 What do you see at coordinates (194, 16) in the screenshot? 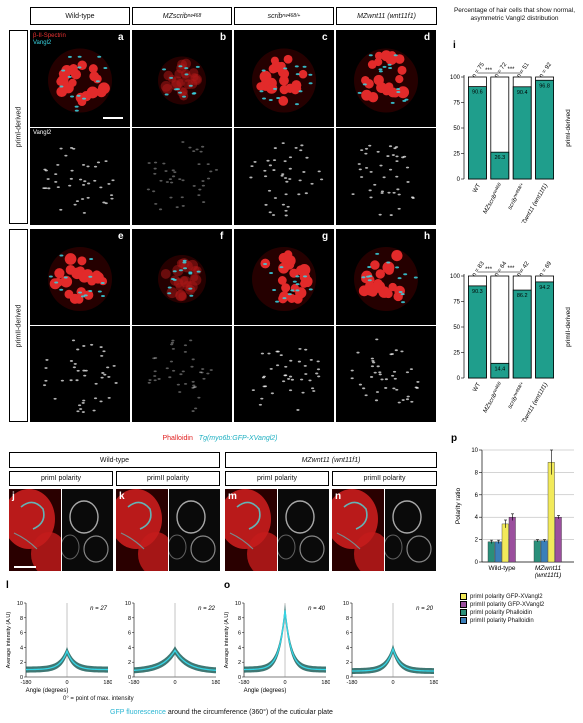
I see `column-header-sup: rw468` at bounding box center [194, 16].